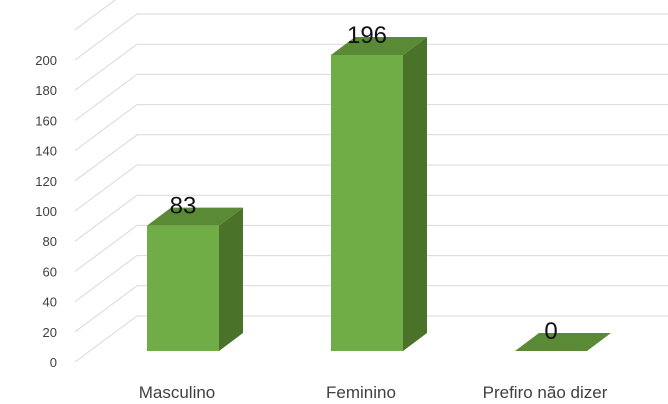  I want to click on y-tick-label: 200, so click(46, 60).